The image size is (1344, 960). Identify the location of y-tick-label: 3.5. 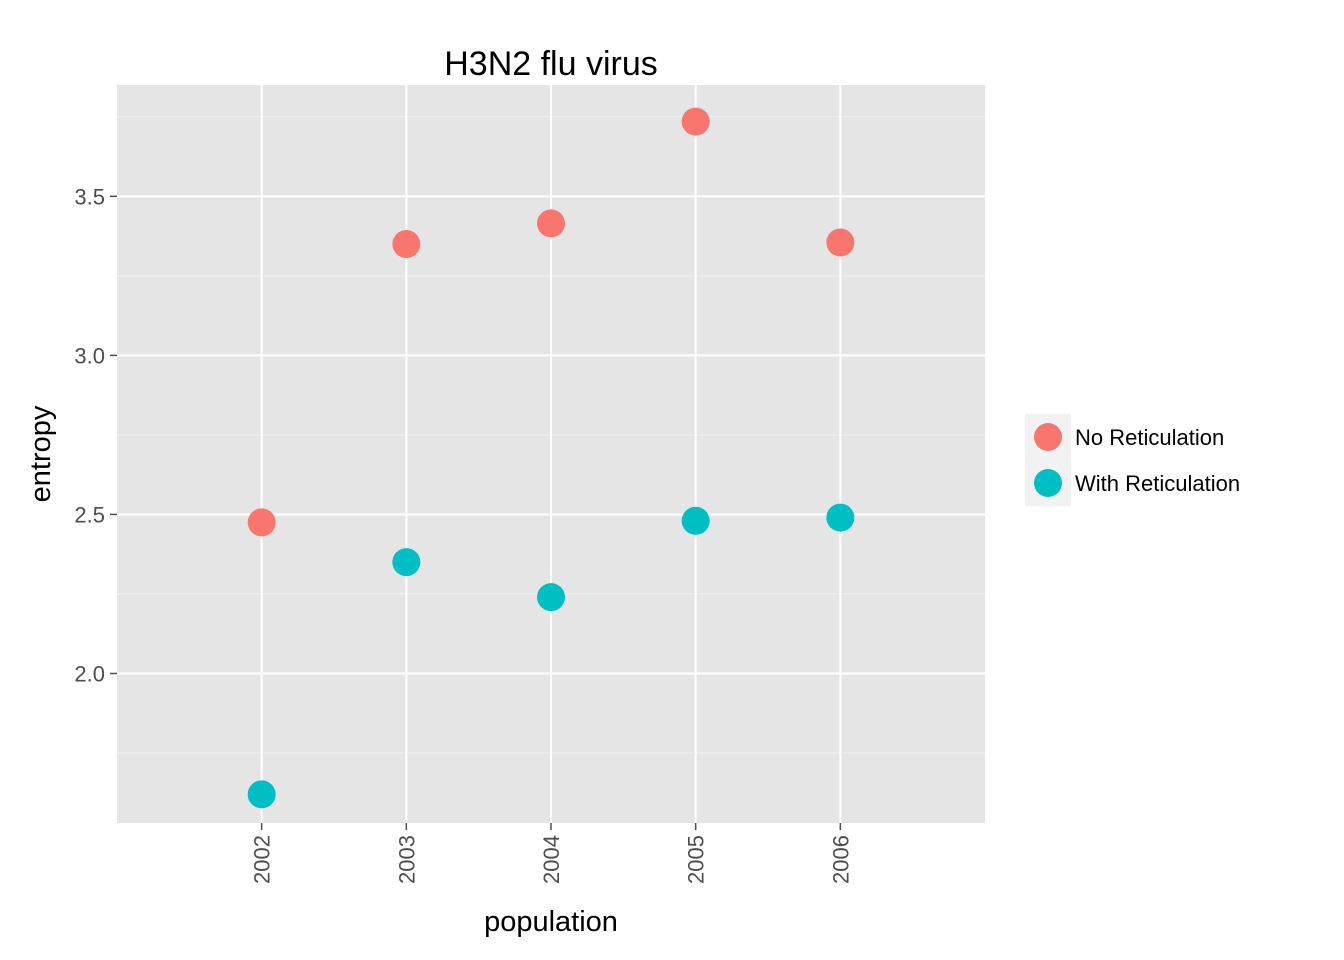
(89, 196).